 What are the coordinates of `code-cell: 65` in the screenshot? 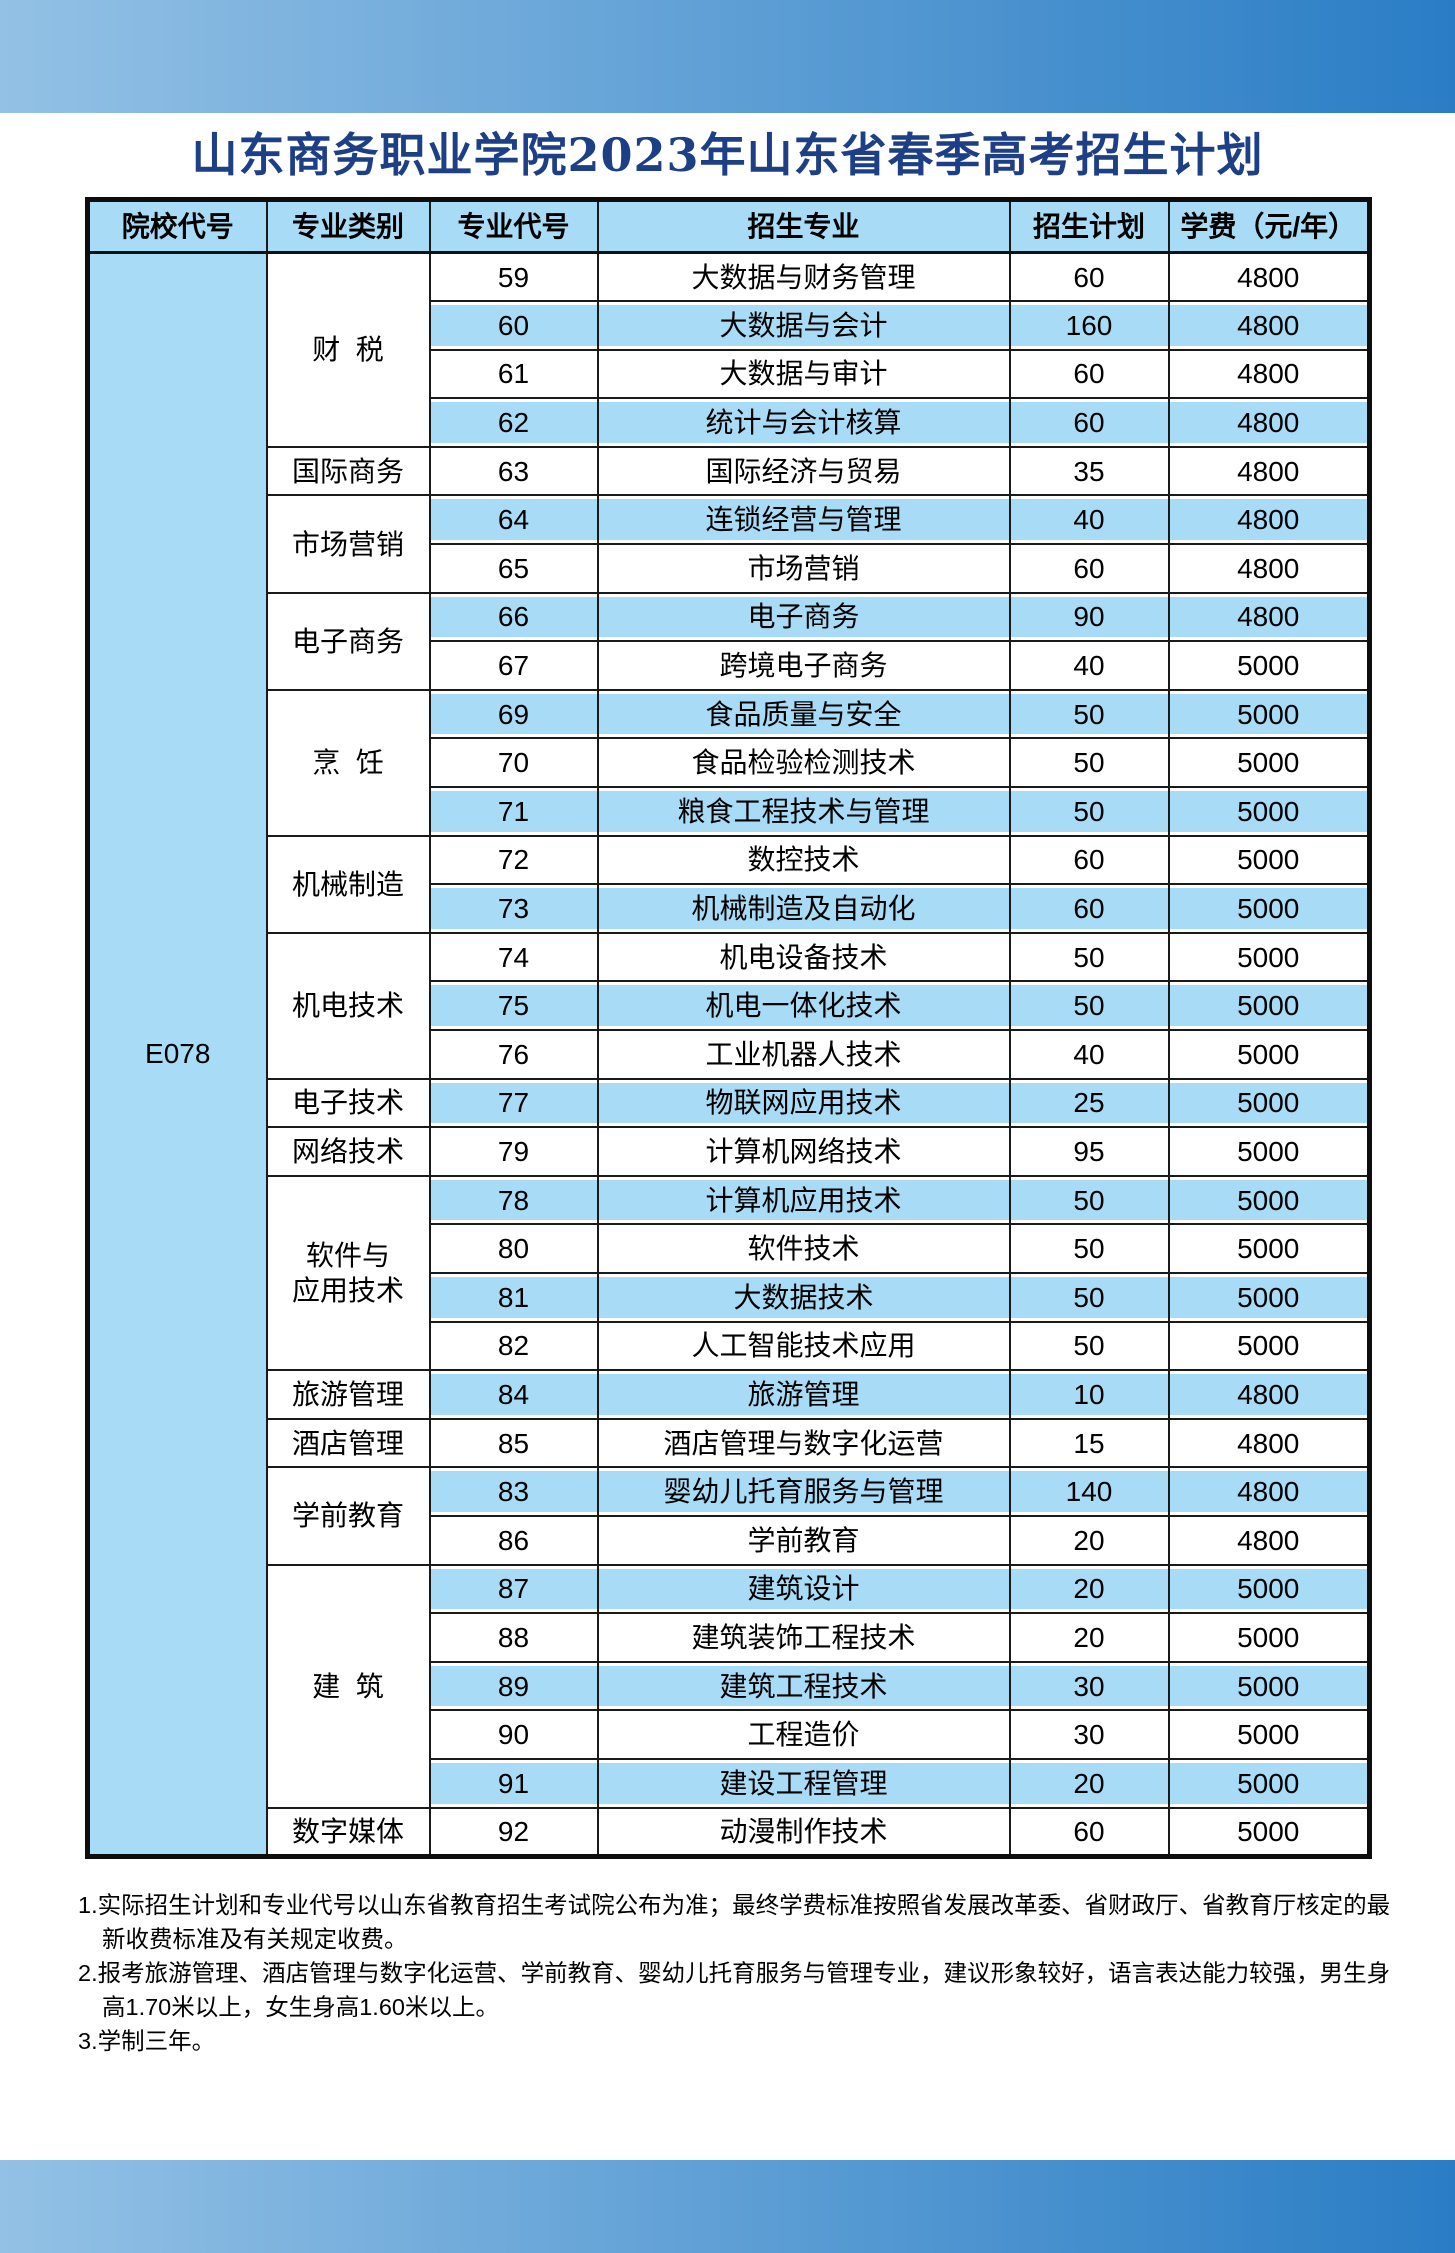 It's located at (513, 568).